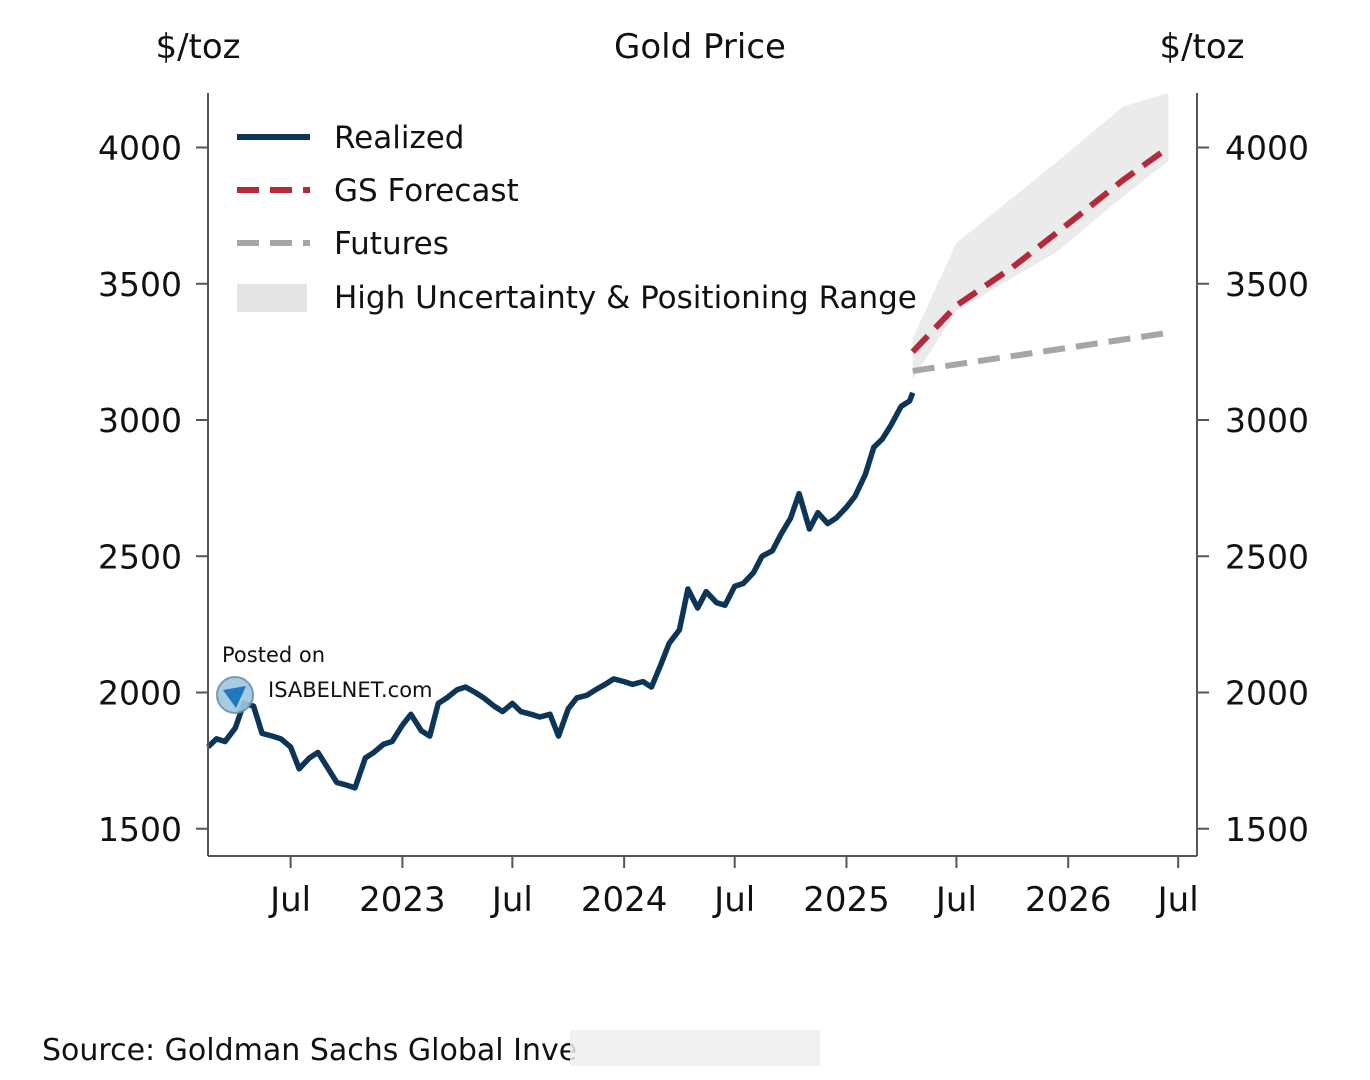  I want to click on x-tick-label: 2025, so click(846, 900).